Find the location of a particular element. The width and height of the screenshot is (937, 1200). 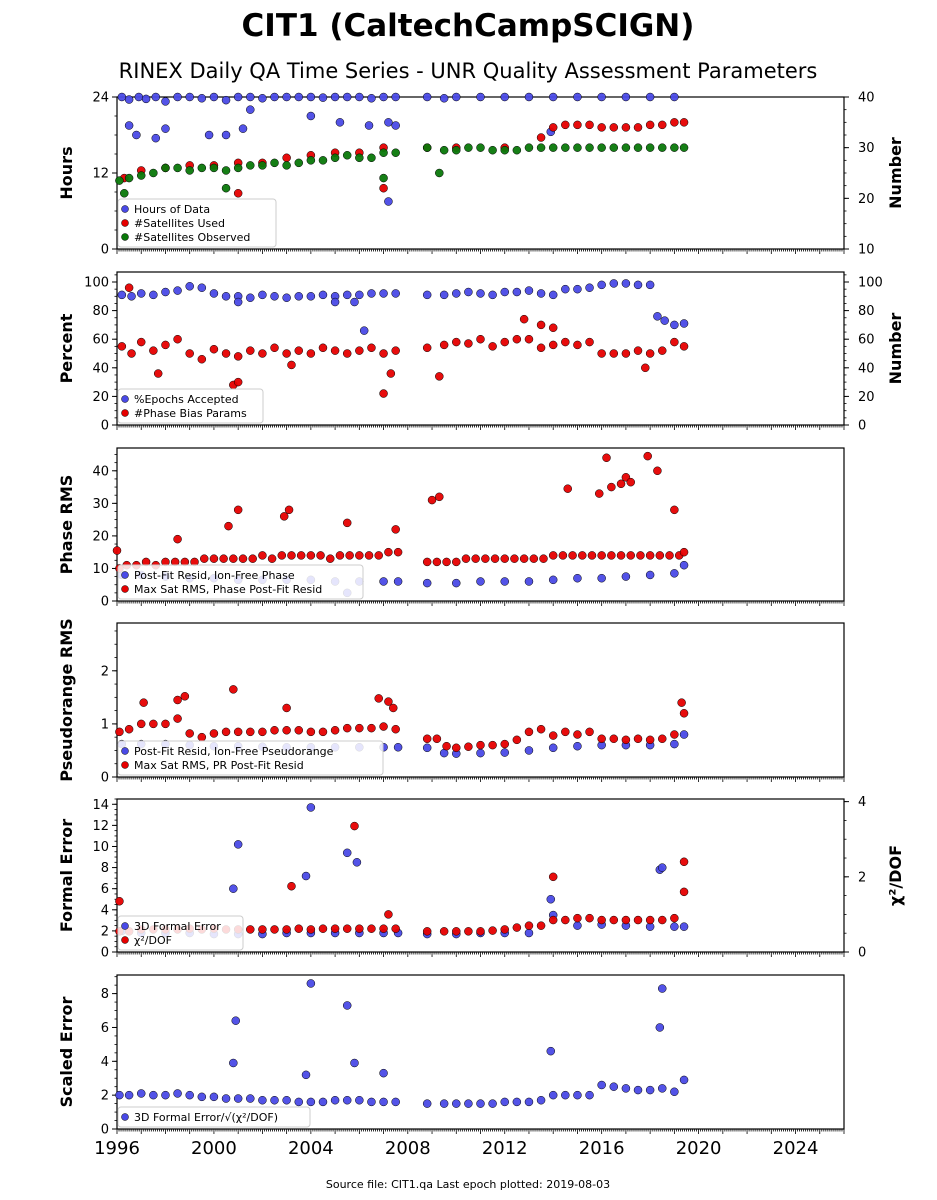

y-tick-label: 10 is located at coordinates (100, 847).